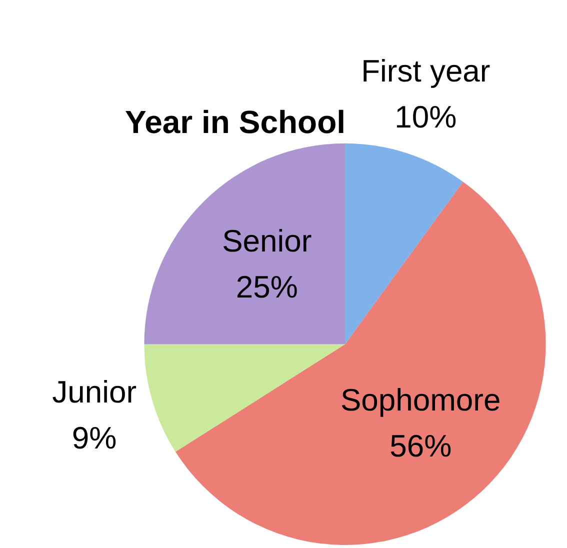 Image resolution: width=567 pixels, height=548 pixels. I want to click on slice-label: First year, so click(425, 70).